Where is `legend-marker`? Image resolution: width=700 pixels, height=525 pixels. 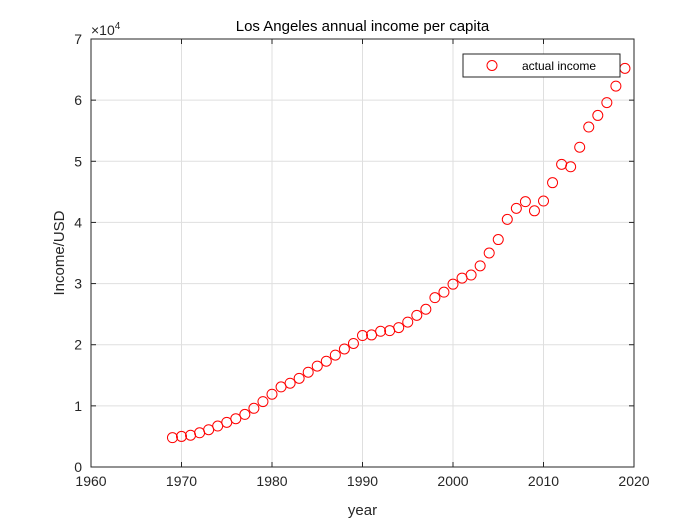
legend-marker is located at coordinates (492, 65).